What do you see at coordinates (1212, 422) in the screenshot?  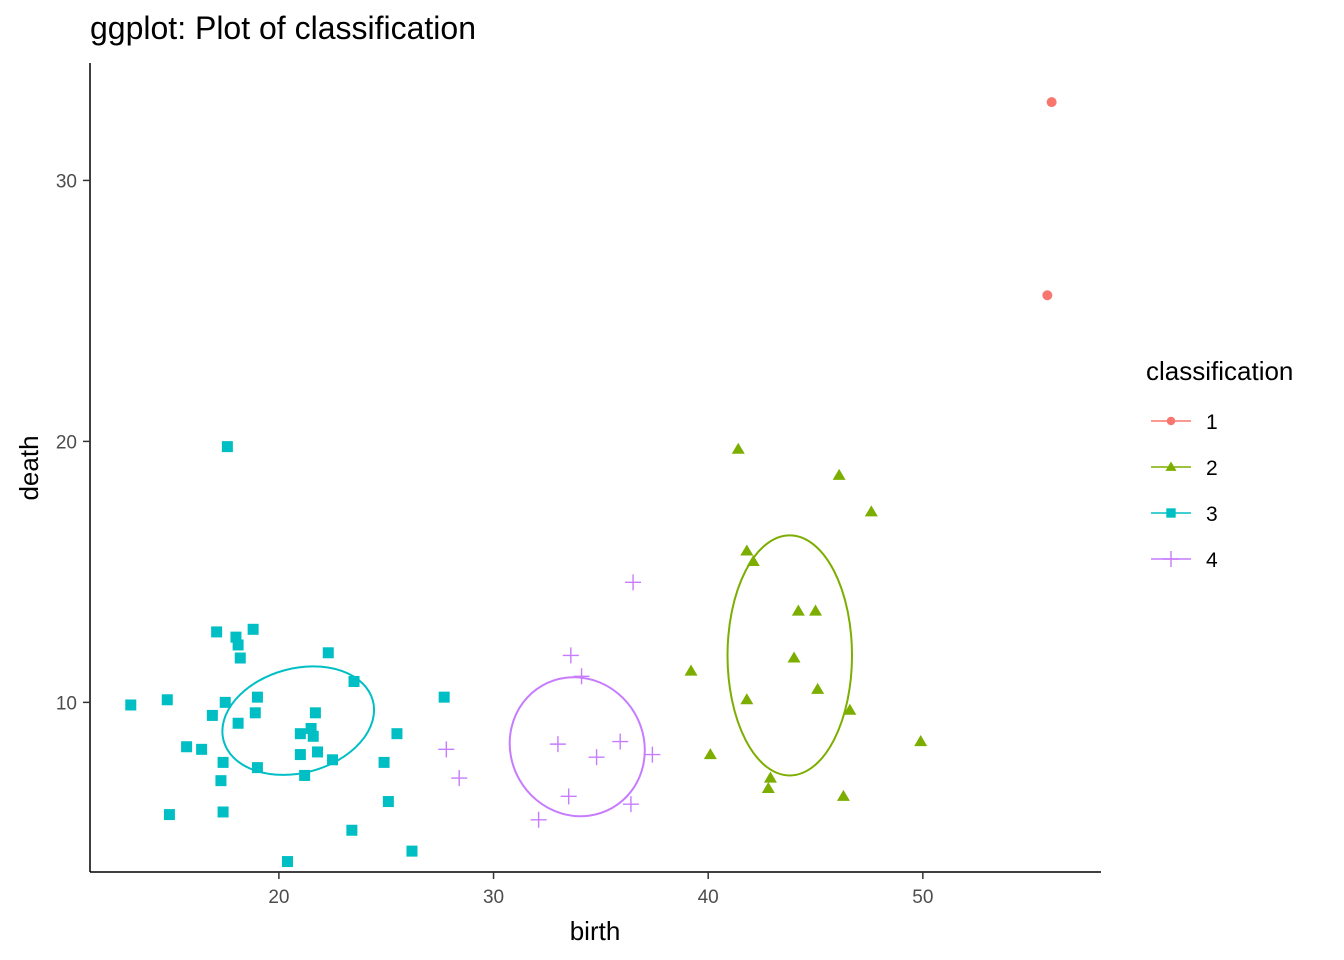 I see `legend-label-1: 1` at bounding box center [1212, 422].